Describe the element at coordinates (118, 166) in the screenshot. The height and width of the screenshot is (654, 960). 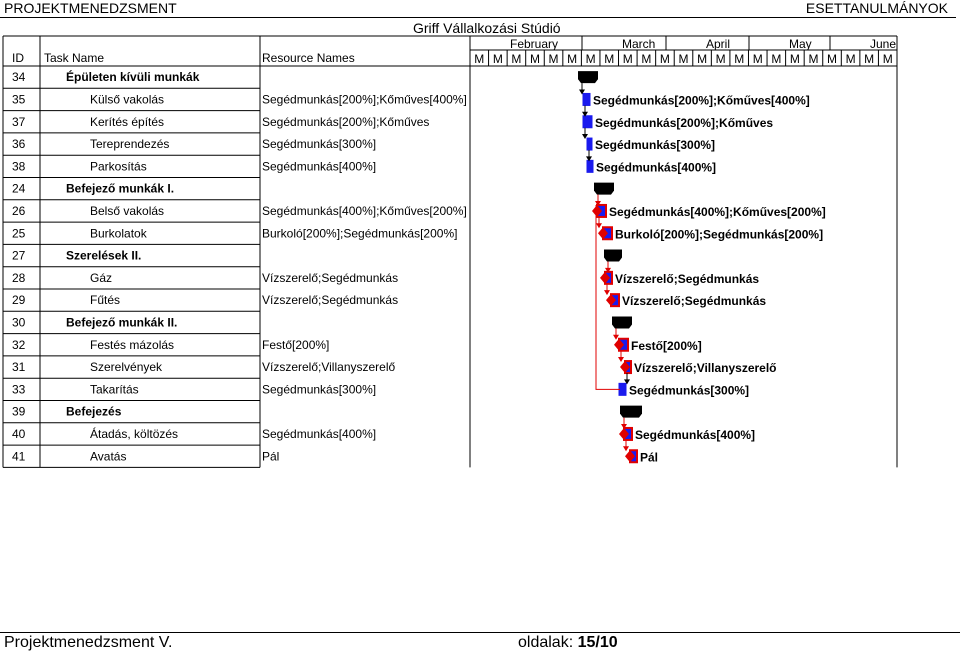
I see `task-name: Parkosítás` at that location.